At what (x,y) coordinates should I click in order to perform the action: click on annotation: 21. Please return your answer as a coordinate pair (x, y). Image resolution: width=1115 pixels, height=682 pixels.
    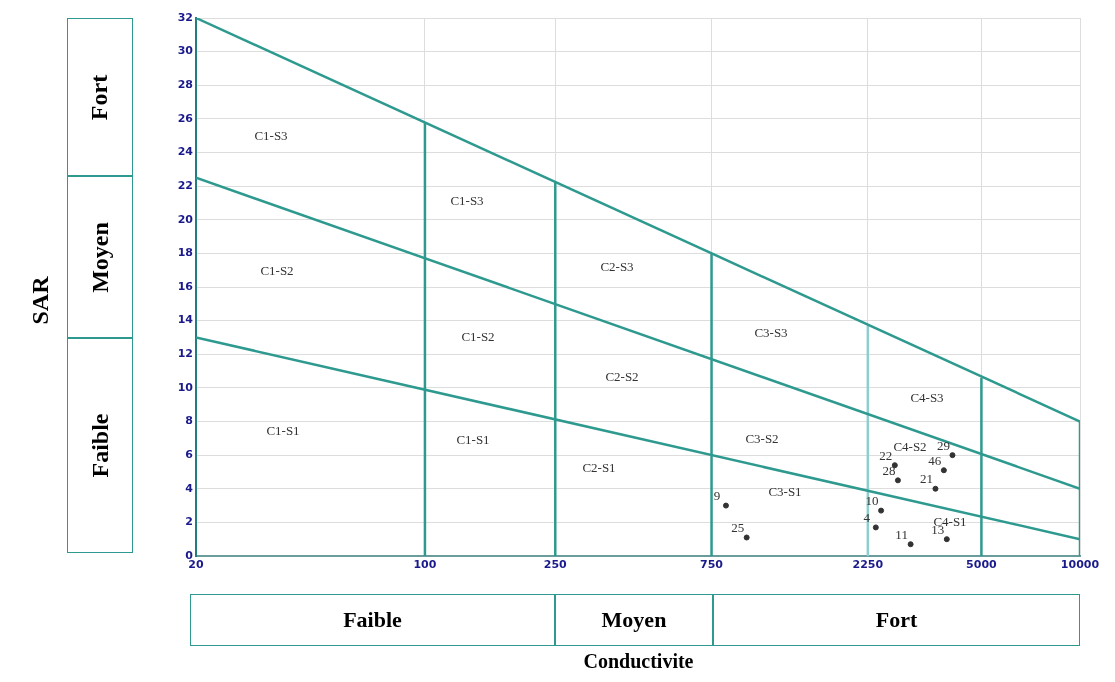
    Looking at the image, I should click on (926, 479).